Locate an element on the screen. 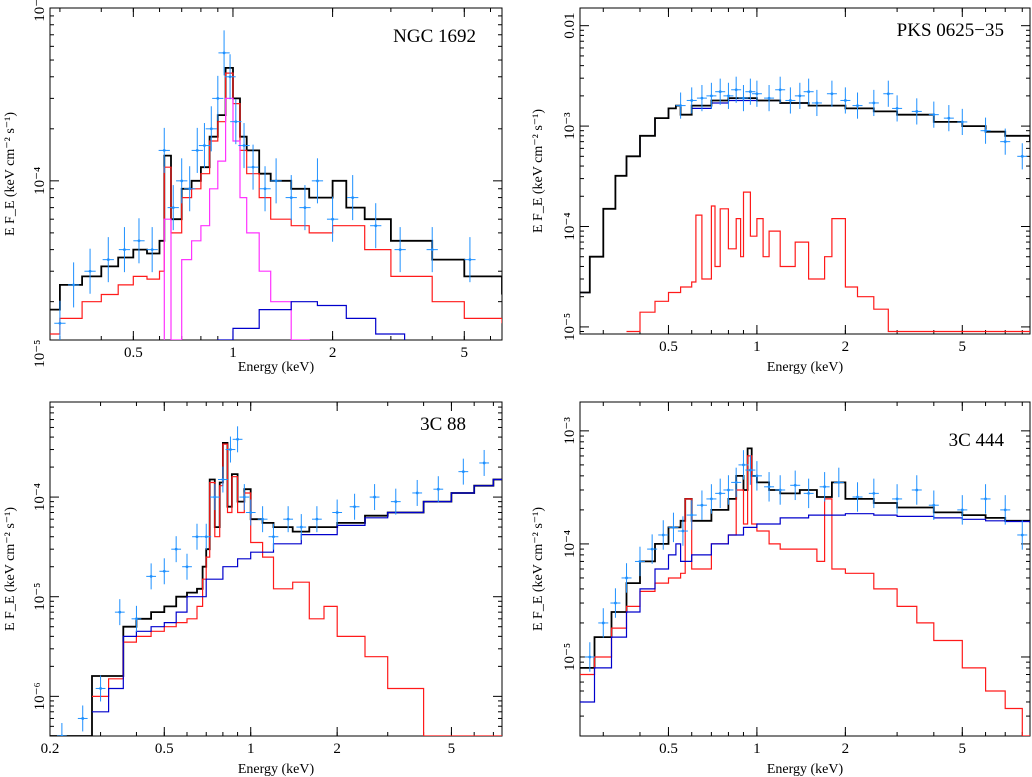 The height and width of the screenshot is (777, 1032). y-tick-label: 10⁻³ is located at coordinates (570, 126).